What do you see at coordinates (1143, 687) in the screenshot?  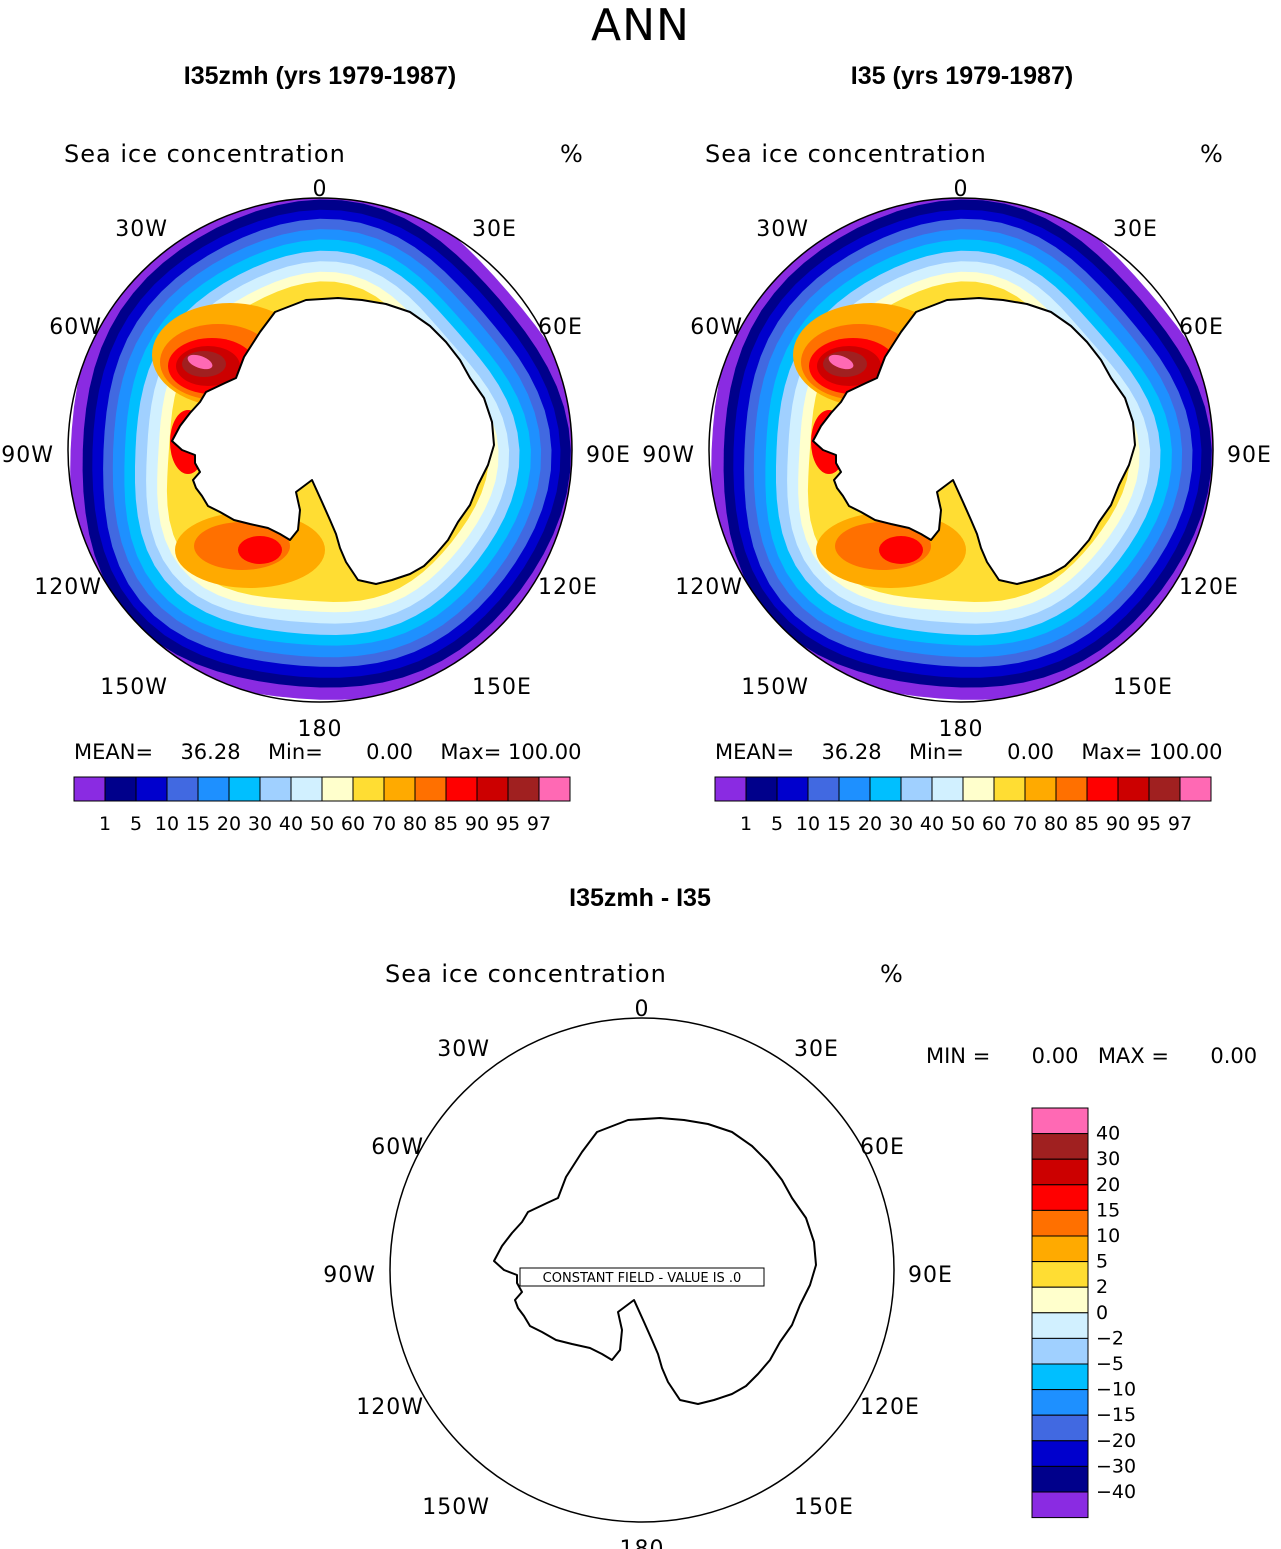 I see `panel-2-lon-label-150E: 150E` at bounding box center [1143, 687].